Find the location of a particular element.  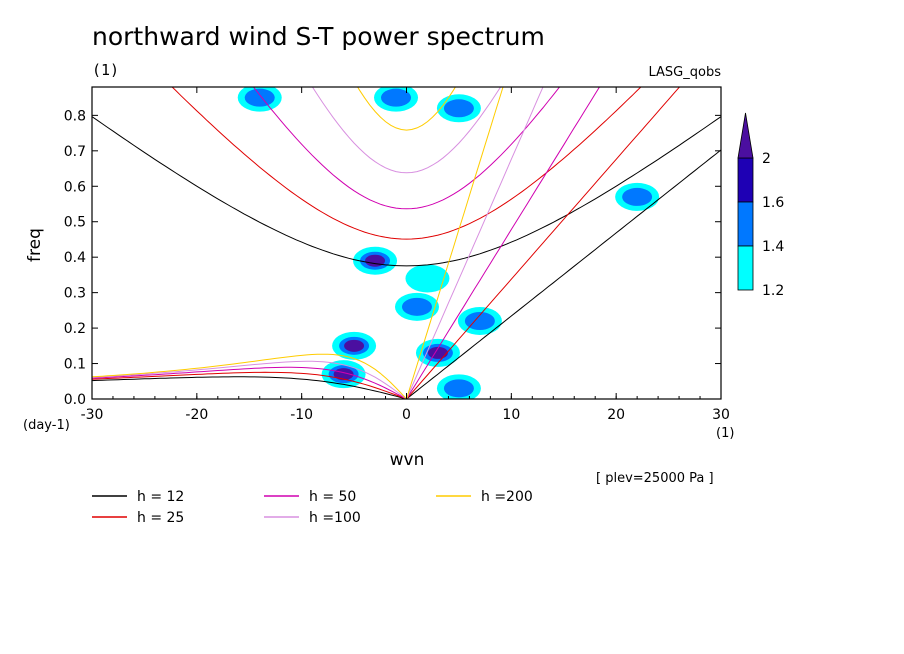

colorbar: 2 1.6 1.4 1.2 is located at coordinates (760, 205).